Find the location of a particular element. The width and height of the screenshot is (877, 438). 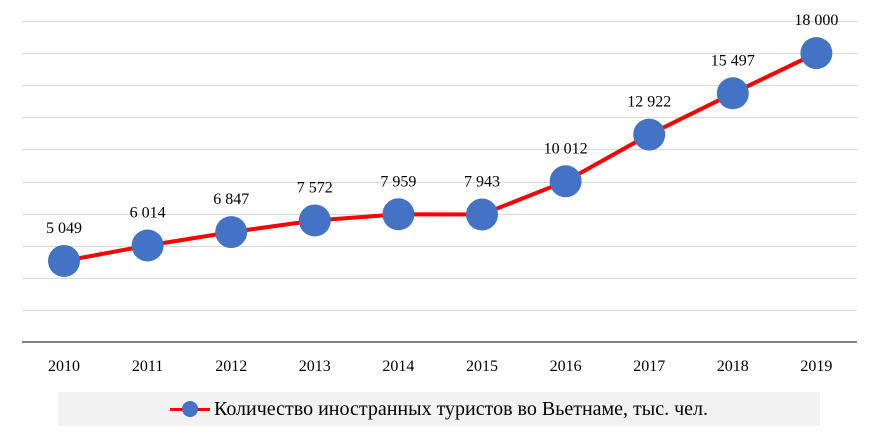

x-tick-label: 2012 is located at coordinates (231, 366).